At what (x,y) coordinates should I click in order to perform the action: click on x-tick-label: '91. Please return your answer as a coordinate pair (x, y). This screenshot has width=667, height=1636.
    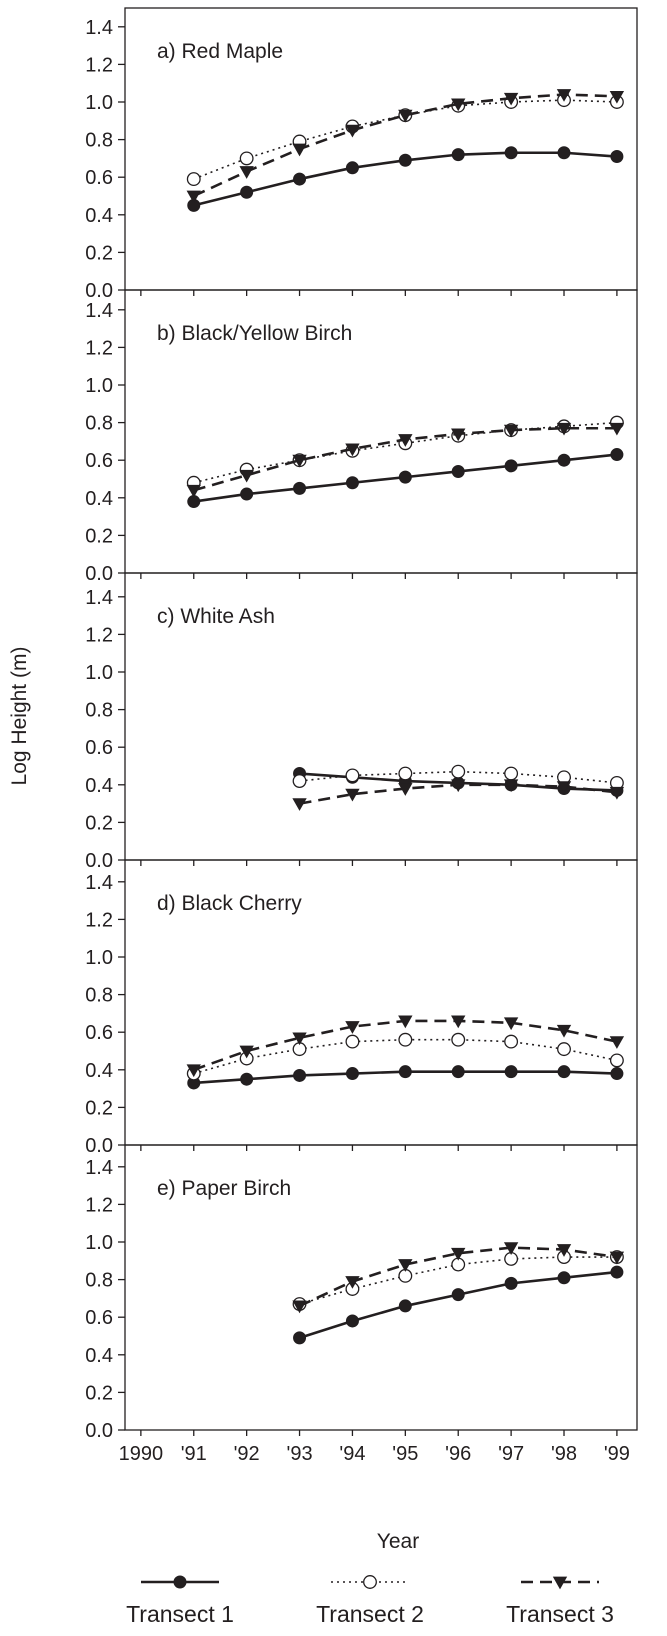
    Looking at the image, I should click on (194, 1454).